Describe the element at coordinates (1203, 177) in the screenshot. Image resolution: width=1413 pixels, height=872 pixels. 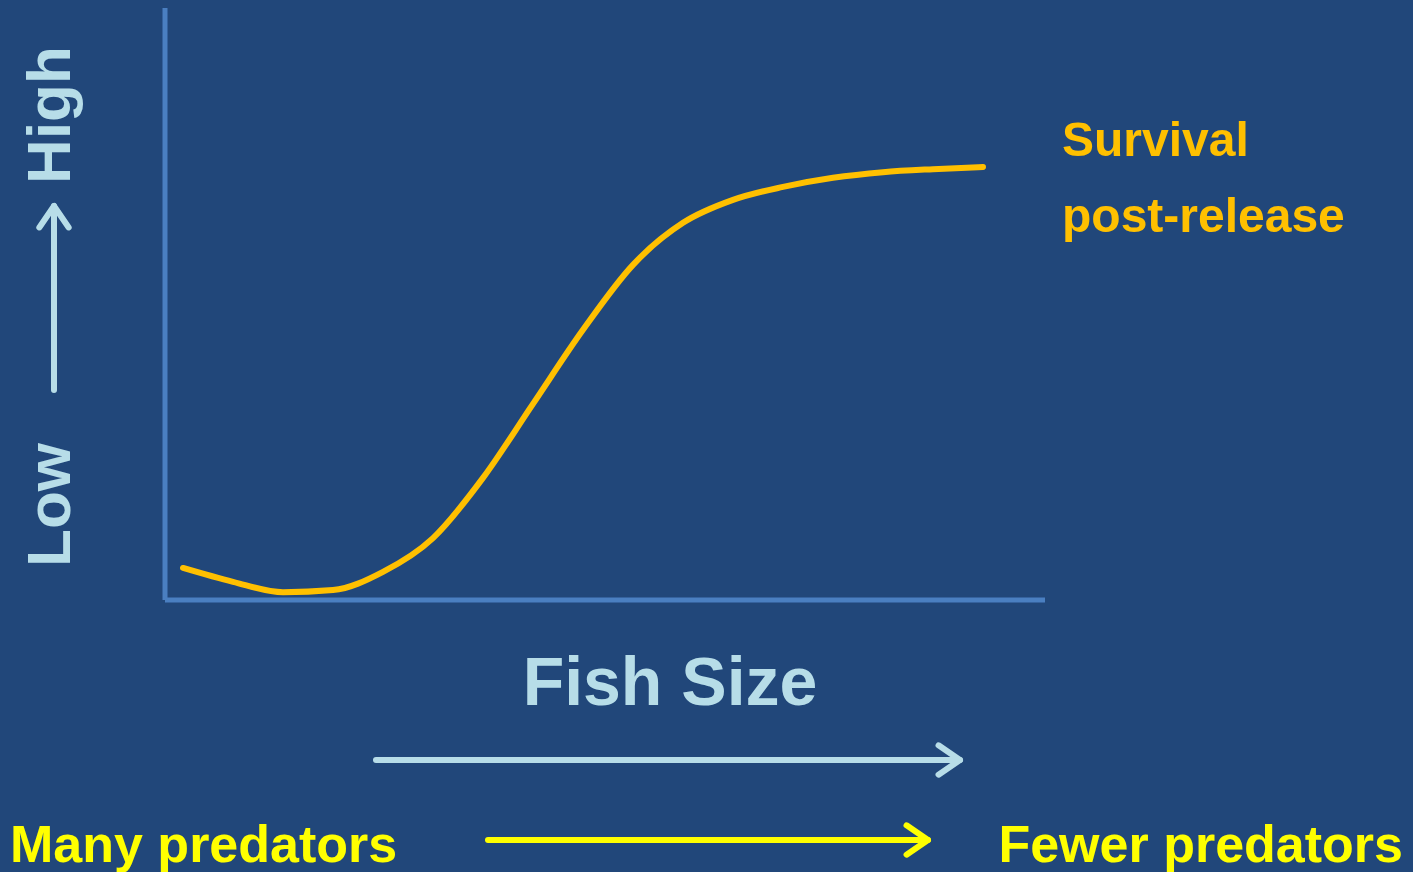
I see `series-label: Survival post-release` at that location.